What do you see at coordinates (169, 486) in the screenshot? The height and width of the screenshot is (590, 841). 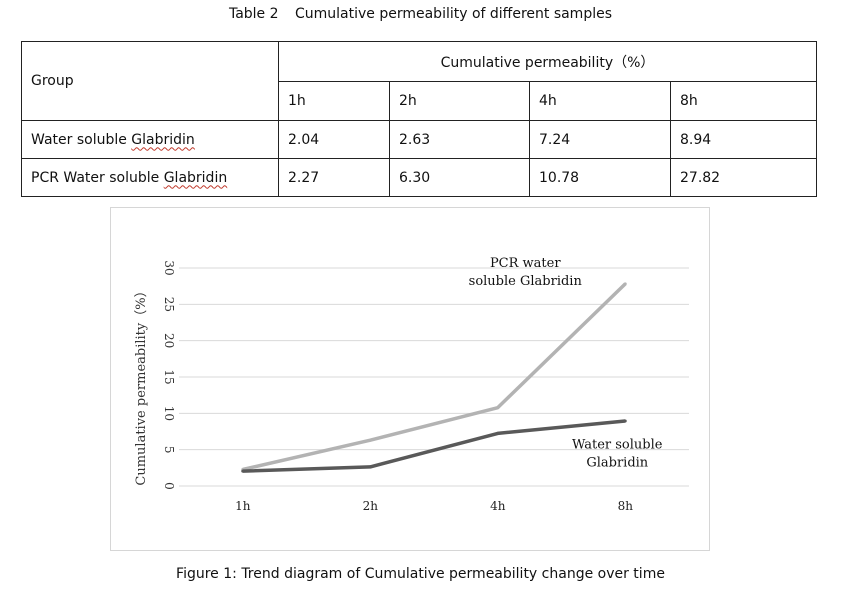 I see `y-tick-label: 0` at bounding box center [169, 486].